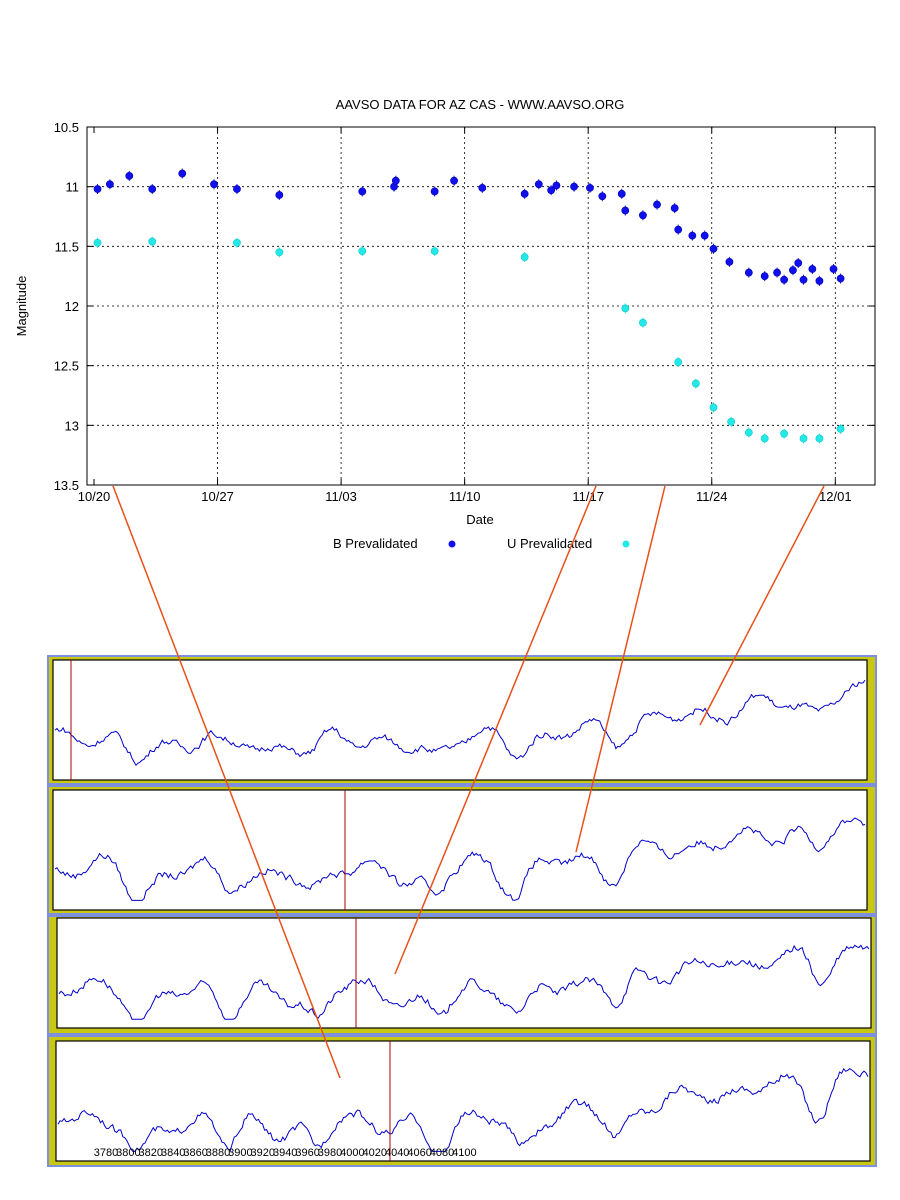 The image size is (900, 1200). What do you see at coordinates (195, 1153) in the screenshot?
I see `bottom-x-tick-label: 3860` at bounding box center [195, 1153].